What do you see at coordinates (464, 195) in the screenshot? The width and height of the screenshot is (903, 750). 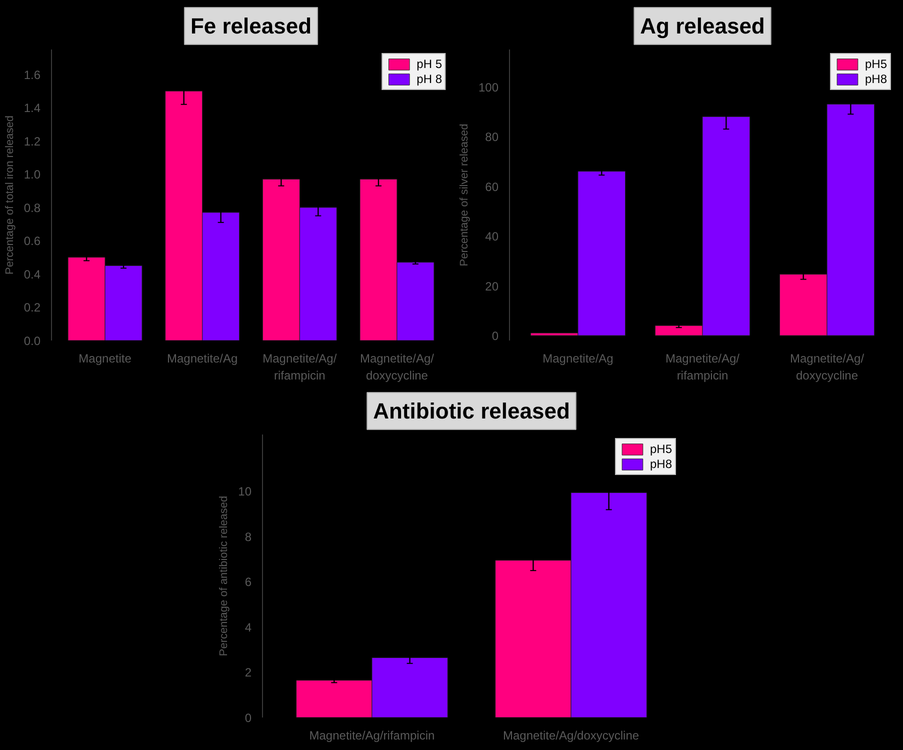 I see `y-axis-title: Percentage of silver released` at bounding box center [464, 195].